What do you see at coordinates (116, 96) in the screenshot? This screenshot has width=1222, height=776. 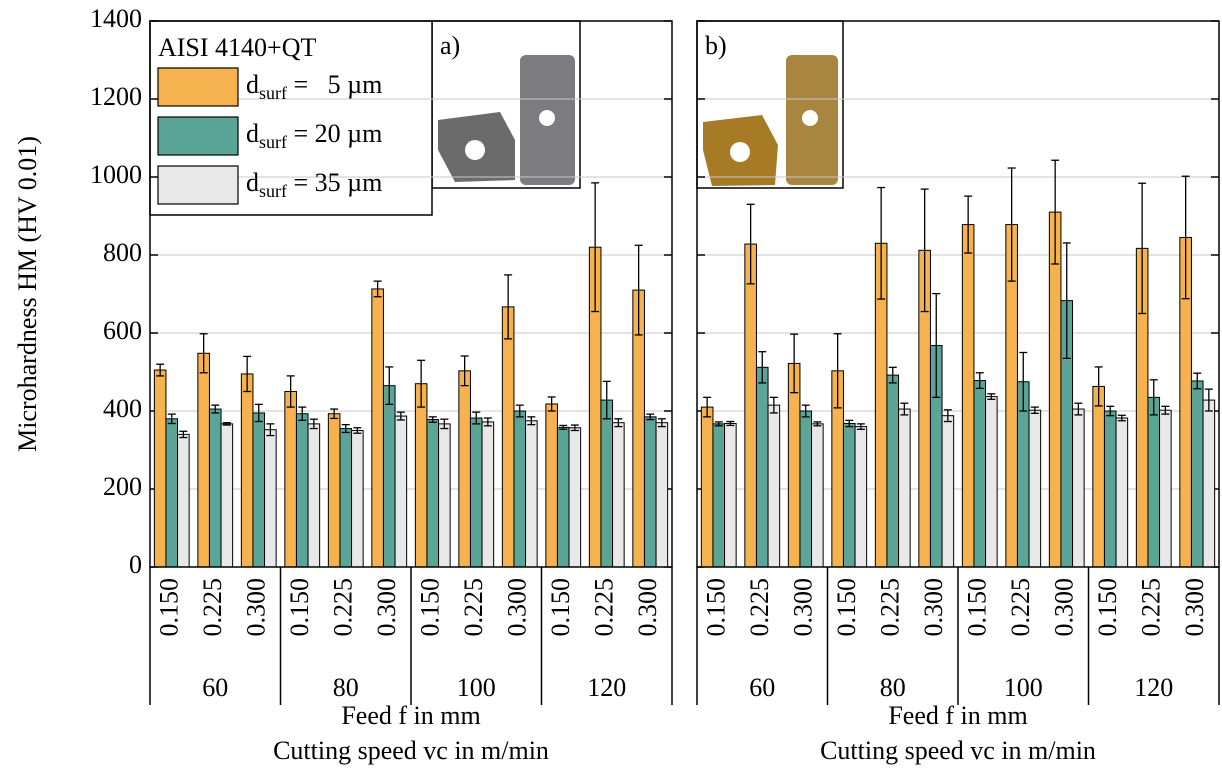 I see `y-tick-label: 1200` at bounding box center [116, 96].